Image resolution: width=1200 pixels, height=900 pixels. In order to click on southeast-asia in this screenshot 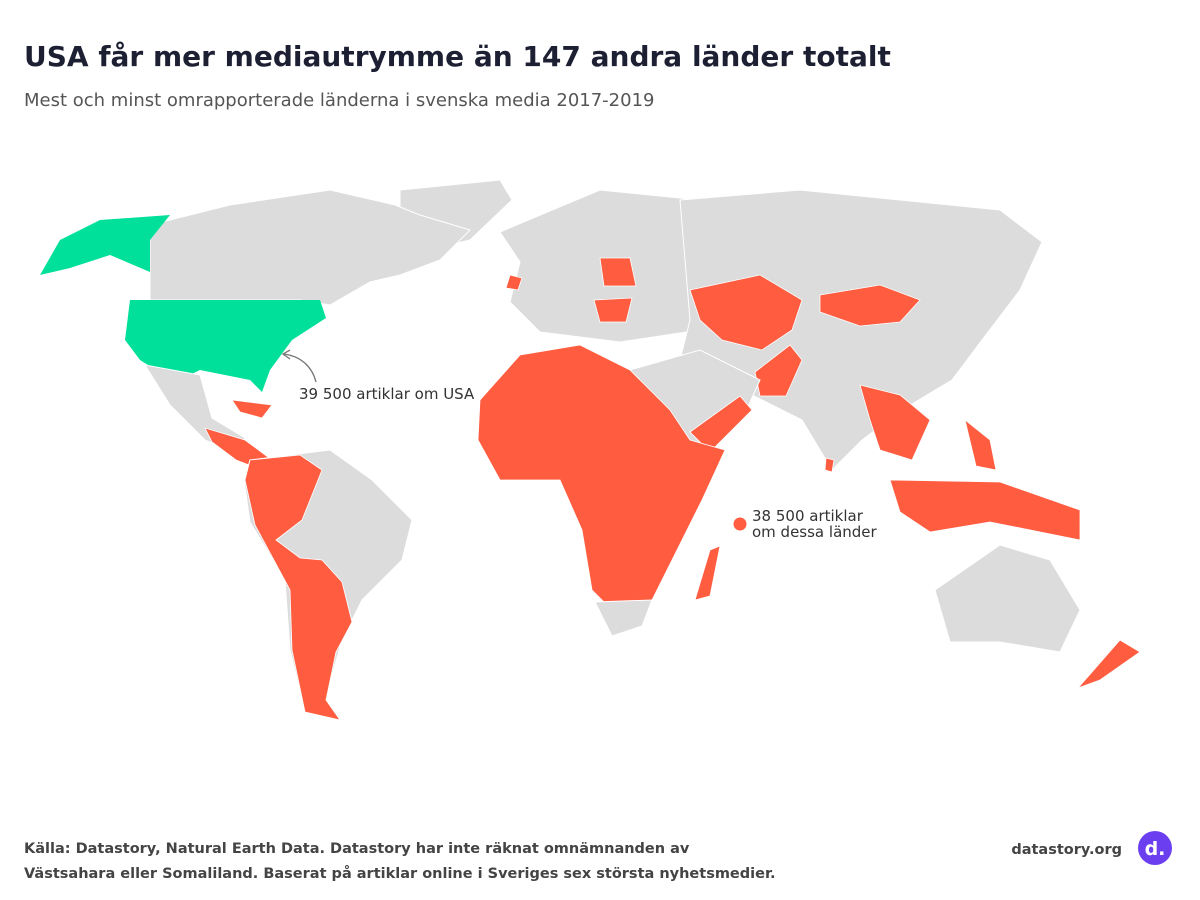, I will do `click(895, 422)`.